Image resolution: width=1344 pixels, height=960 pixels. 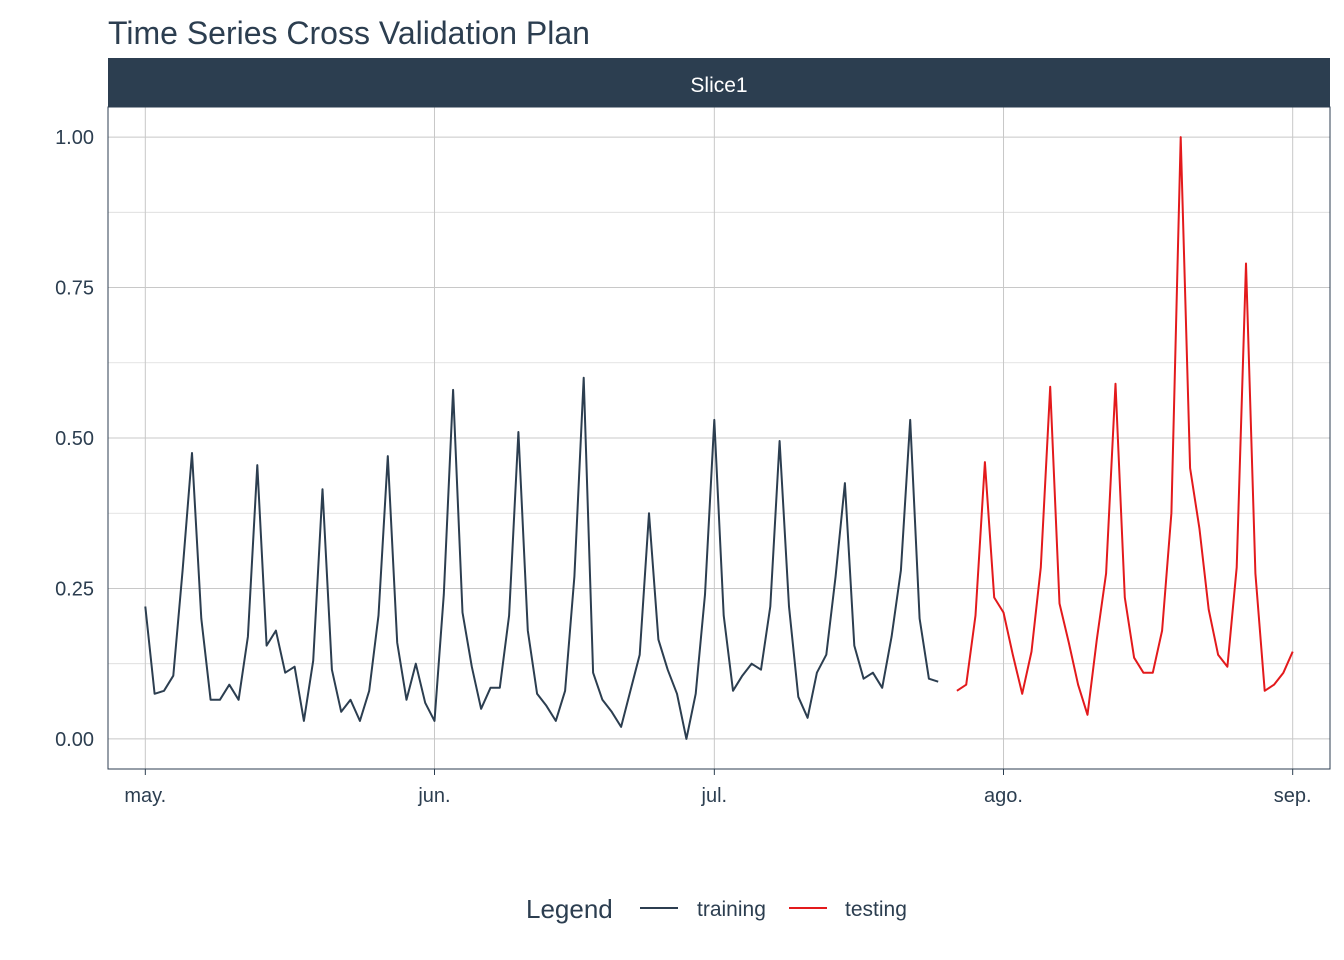 I want to click on y-tick-label: 0.00, so click(x=74, y=740).